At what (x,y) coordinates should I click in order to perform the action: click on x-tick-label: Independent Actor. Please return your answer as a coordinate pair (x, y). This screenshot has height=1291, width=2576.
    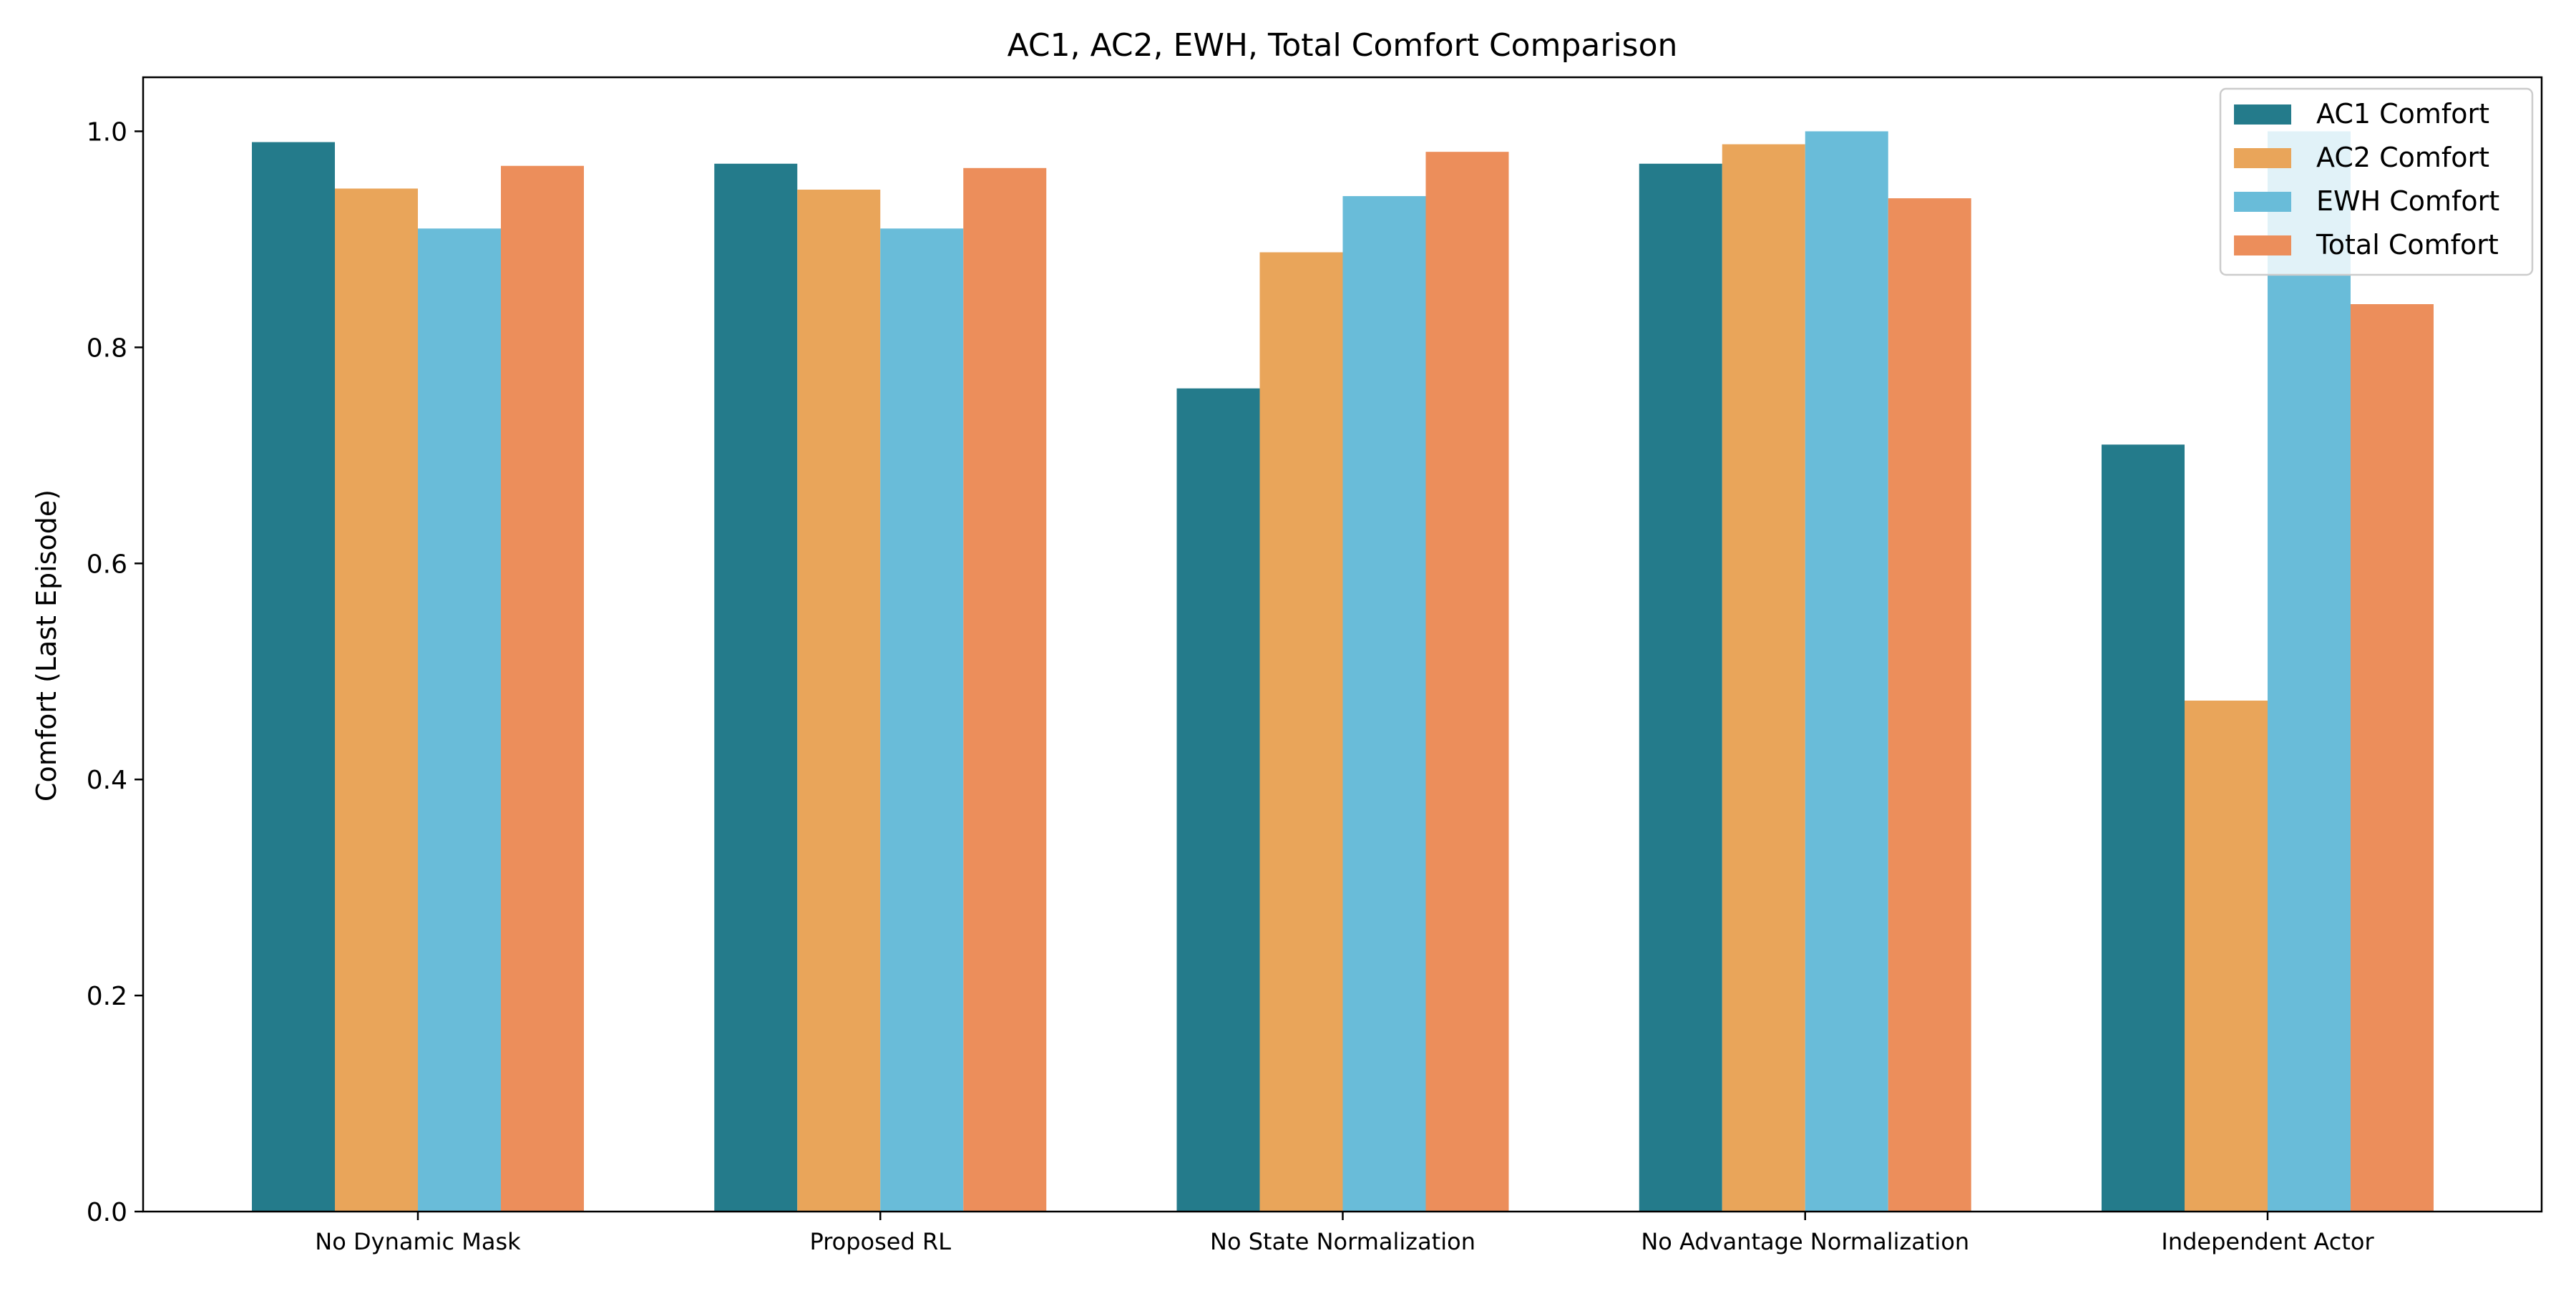
    Looking at the image, I should click on (2267, 1241).